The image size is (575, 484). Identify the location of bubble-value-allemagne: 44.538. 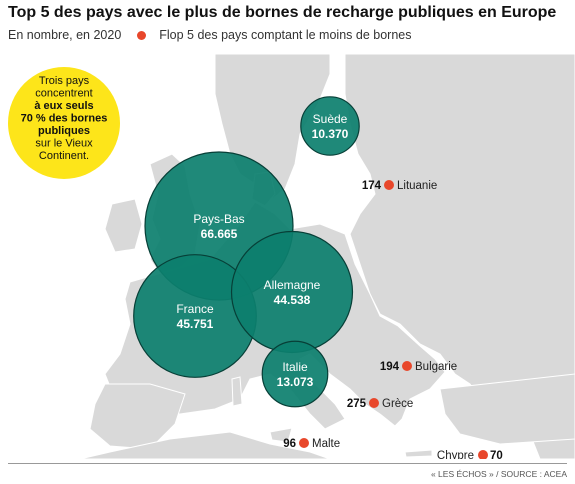
(292, 300).